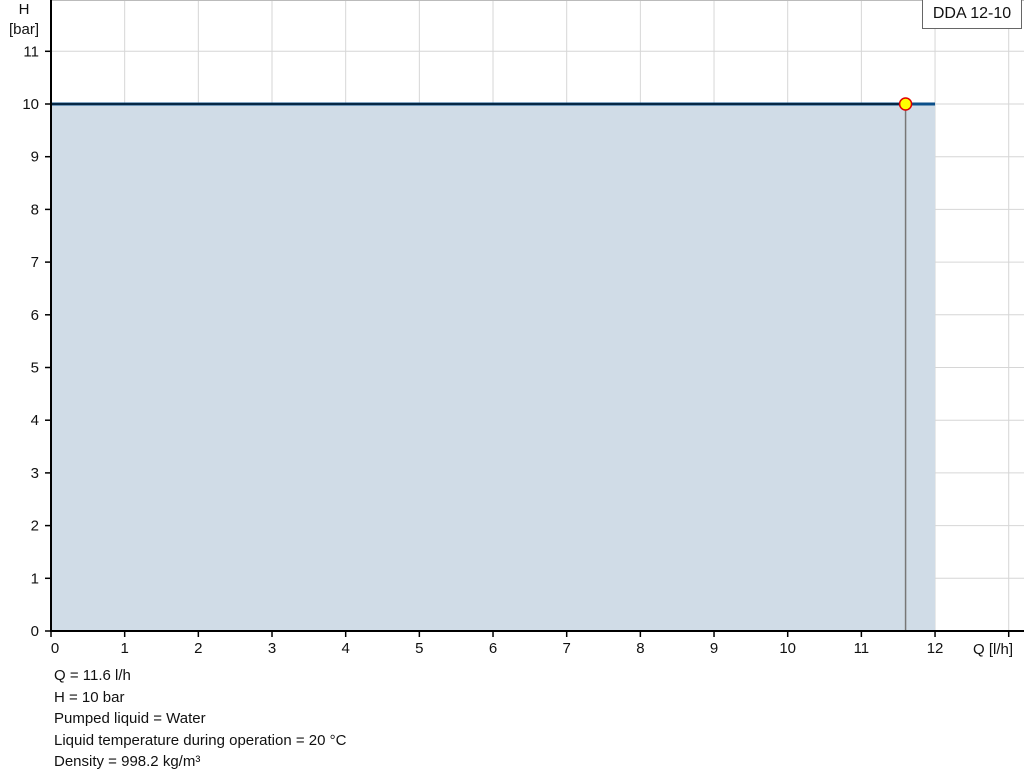  I want to click on x-tick-label: 9, so click(714, 648).